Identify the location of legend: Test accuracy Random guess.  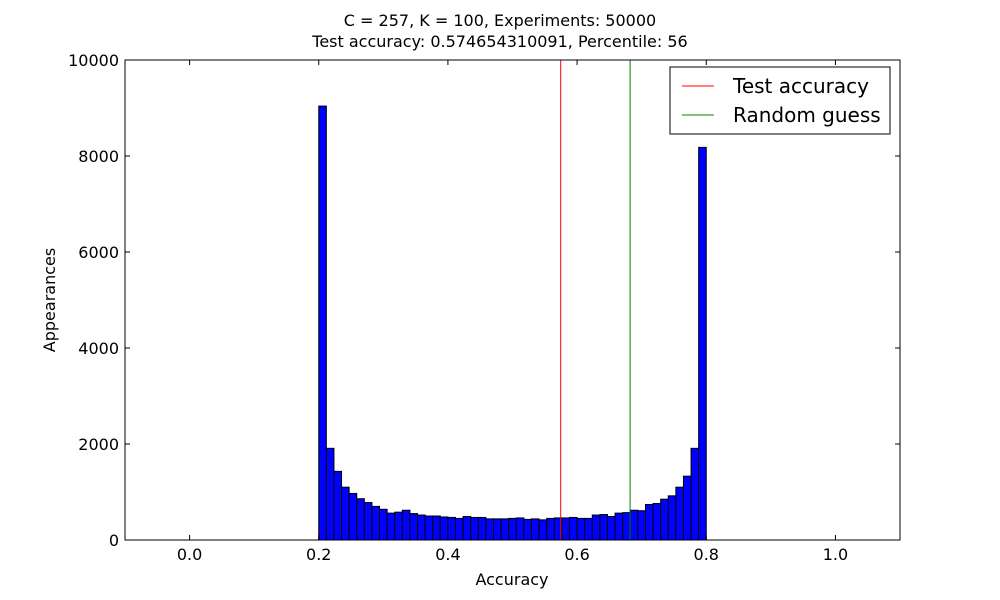
(780, 100).